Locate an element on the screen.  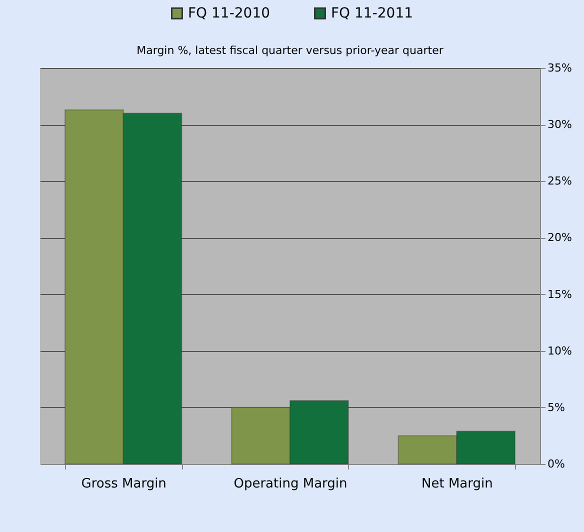
y-tick-label: 10% is located at coordinates (560, 351).